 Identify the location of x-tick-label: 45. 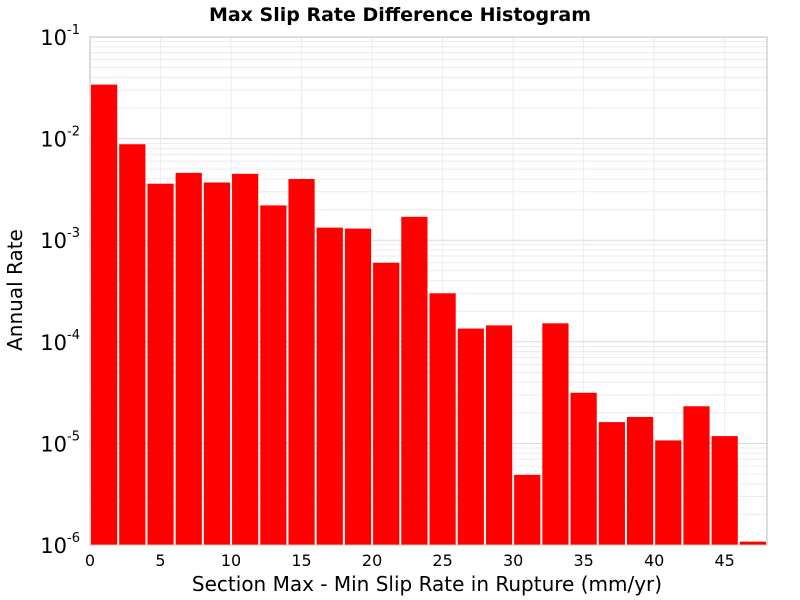
(725, 560).